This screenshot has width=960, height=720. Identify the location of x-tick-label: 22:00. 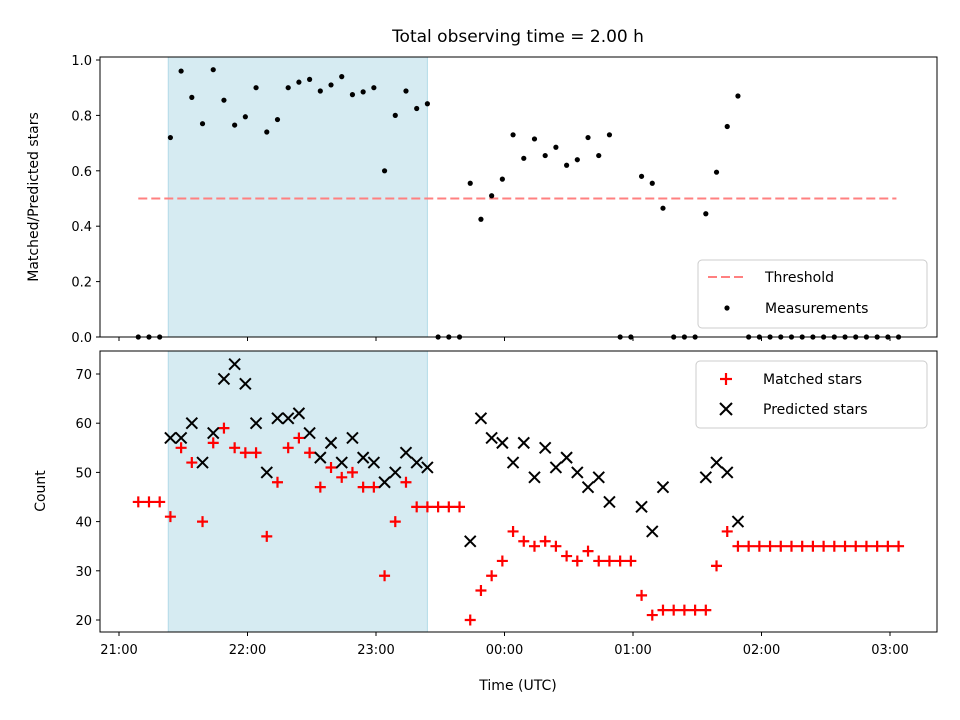
(247, 650).